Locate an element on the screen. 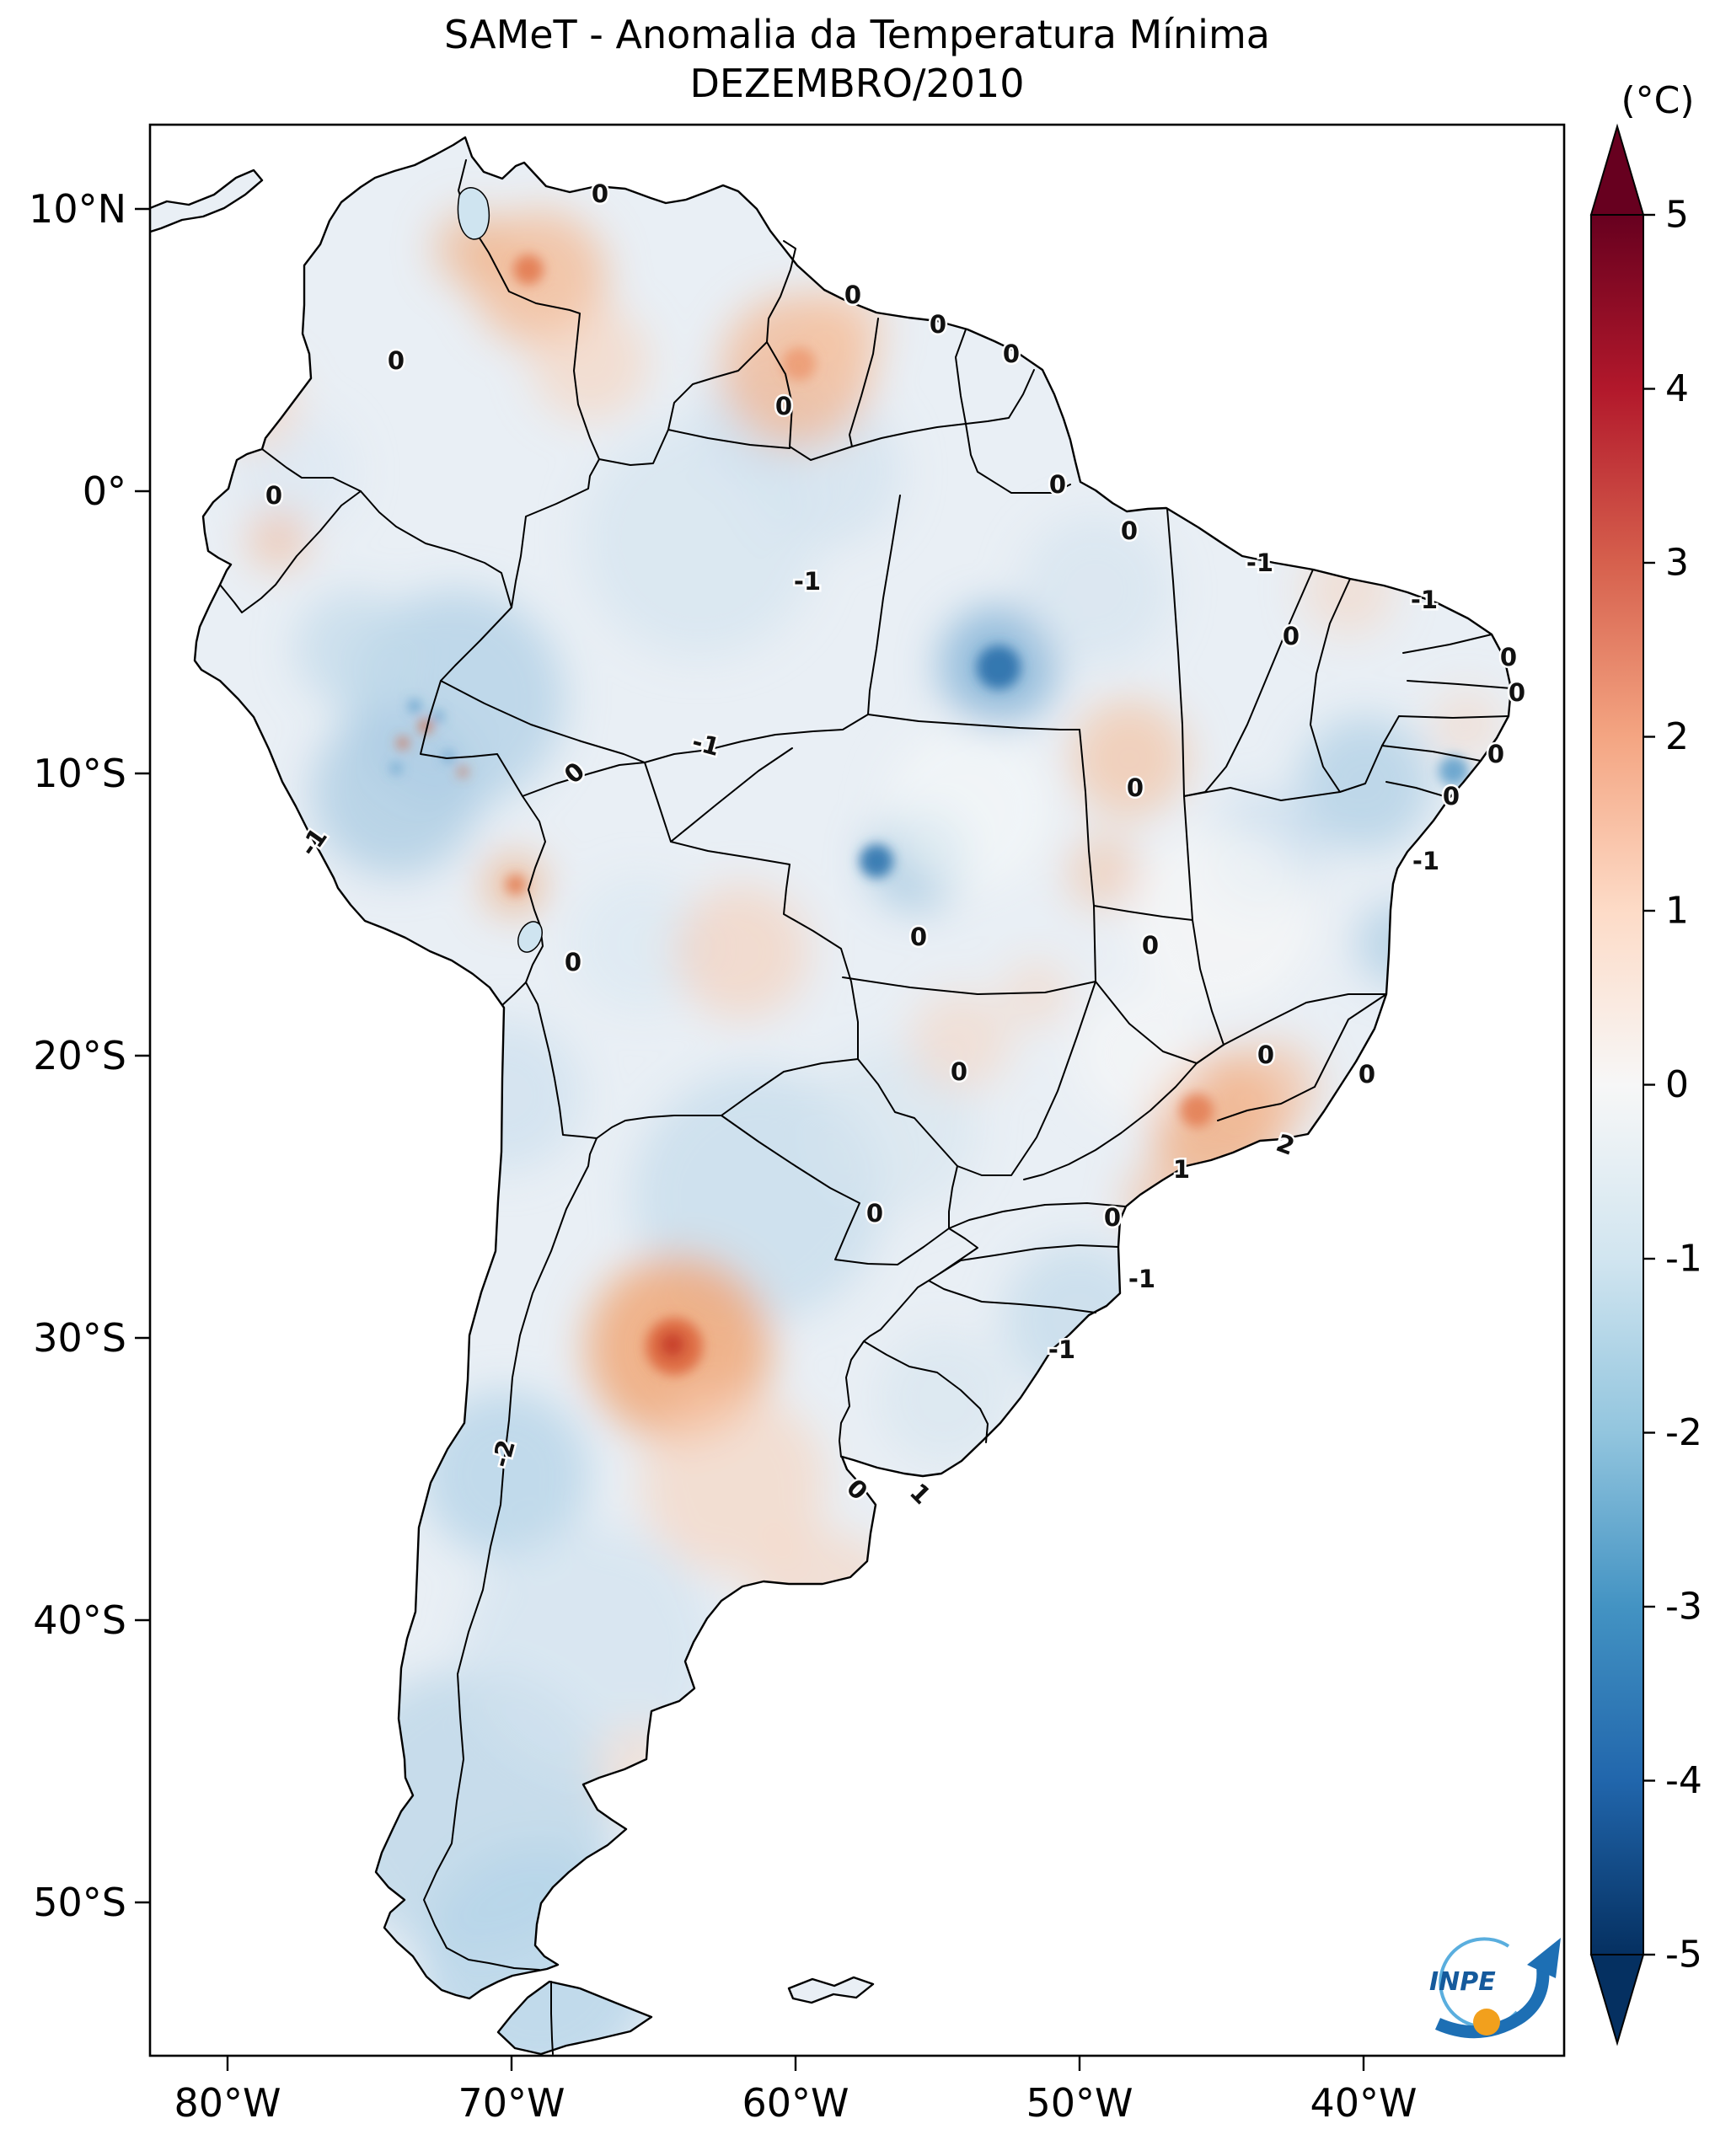 Image resolution: width=1731 pixels, height=2156 pixels. lon-tick-label: 70°W is located at coordinates (511, 2103).